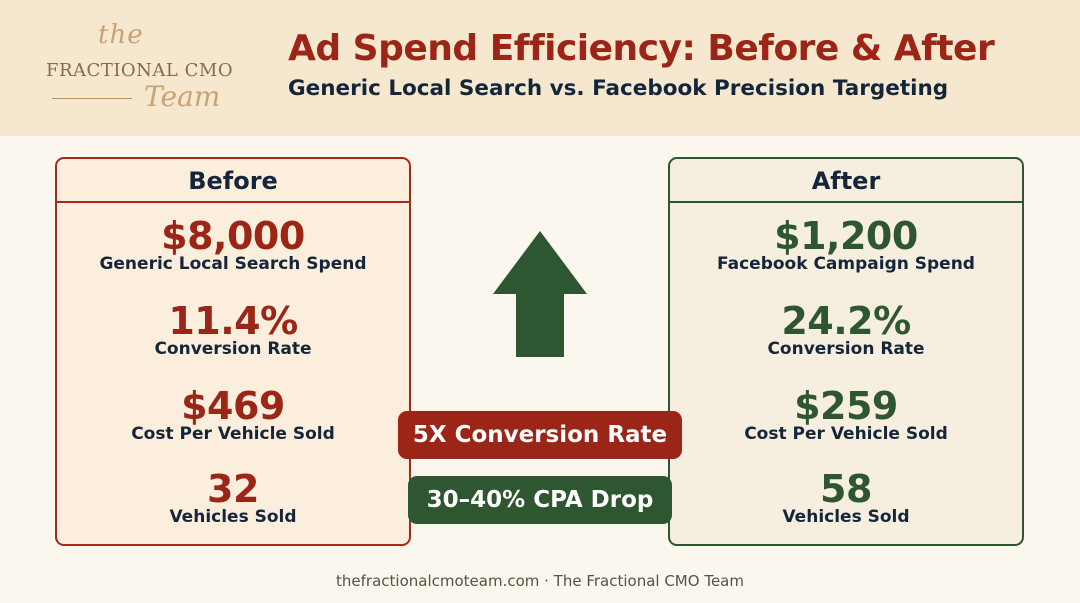 The width and height of the screenshot is (1080, 603). What do you see at coordinates (233, 181) in the screenshot?
I see `before-heading: Before` at bounding box center [233, 181].